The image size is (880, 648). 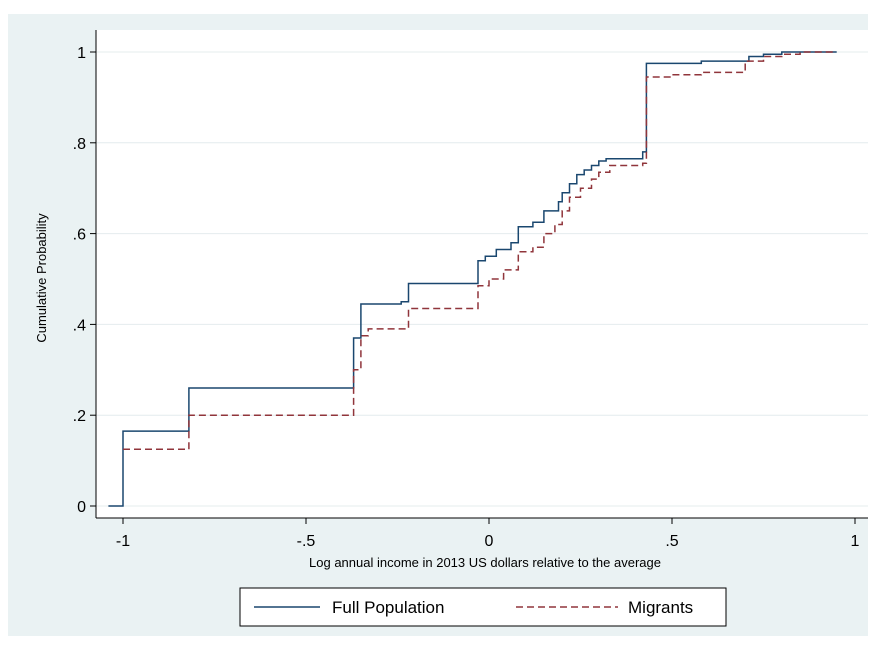 I want to click on legend: Full Population Migrants, so click(x=483, y=607).